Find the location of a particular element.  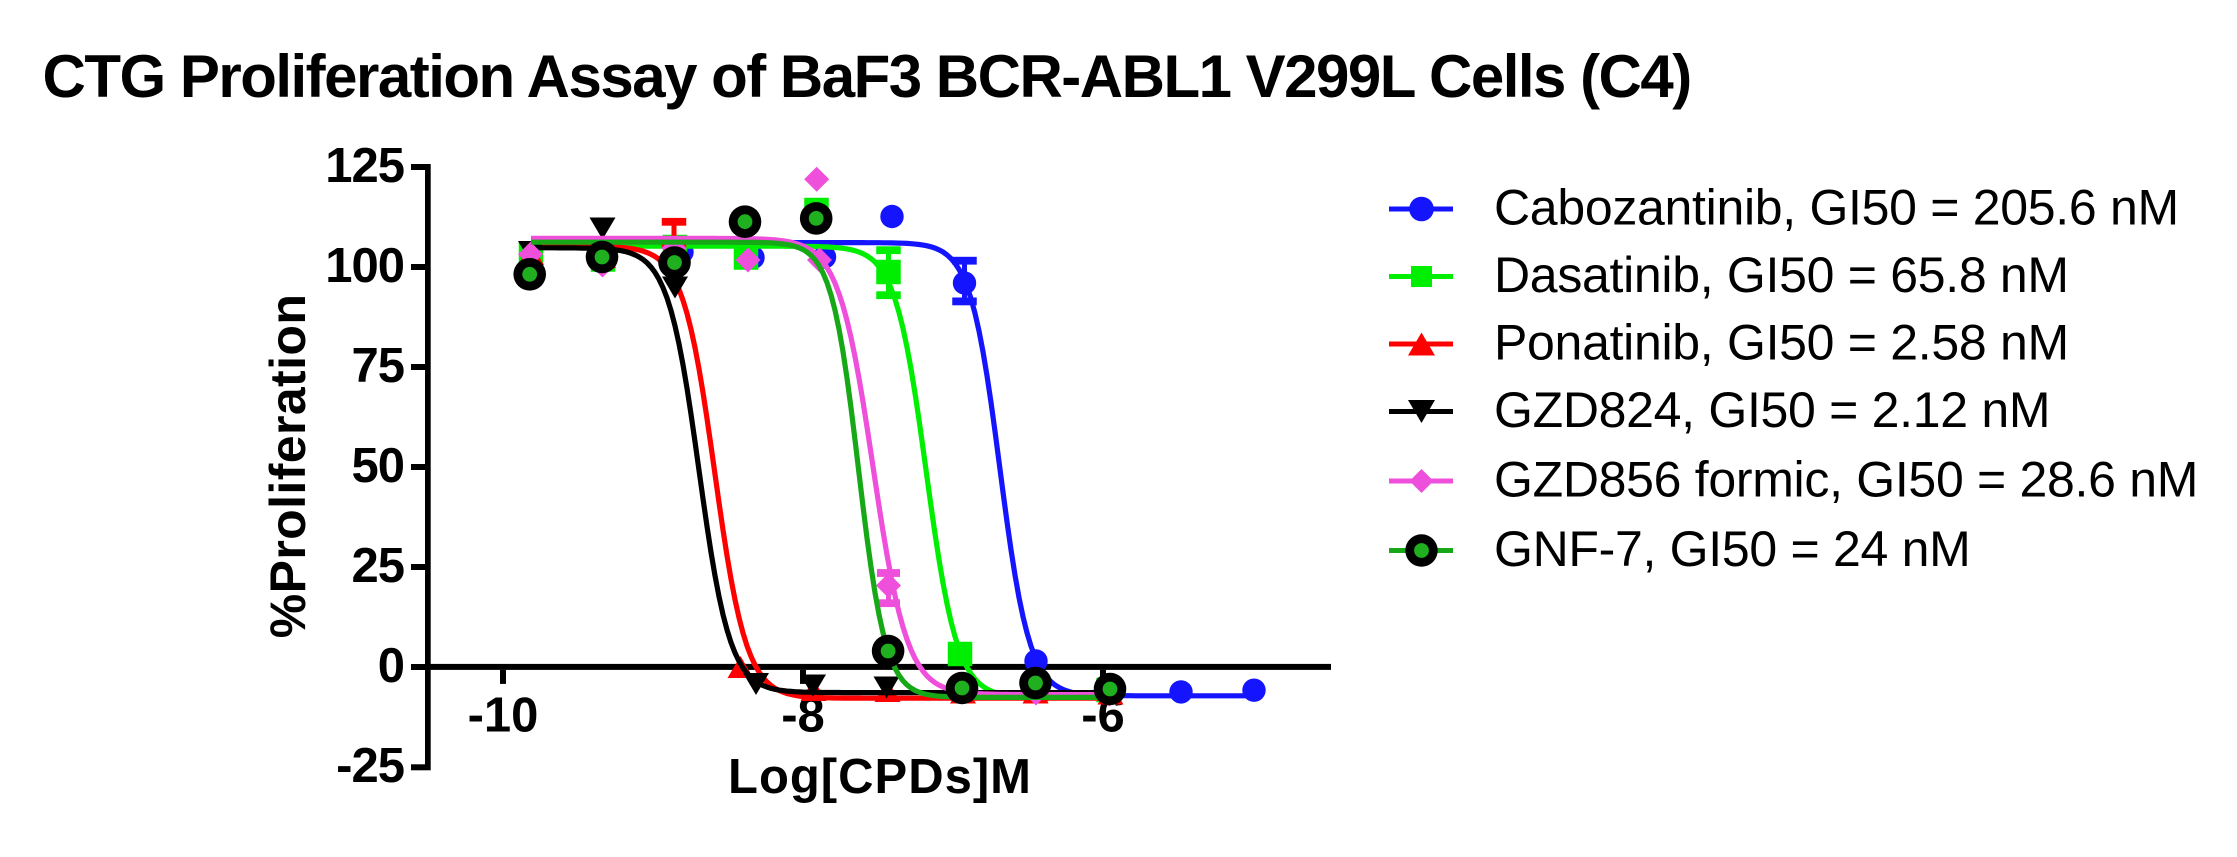

svg-text: GZD824, GI50 = 2.12 nM is located at coordinates (1772, 410).